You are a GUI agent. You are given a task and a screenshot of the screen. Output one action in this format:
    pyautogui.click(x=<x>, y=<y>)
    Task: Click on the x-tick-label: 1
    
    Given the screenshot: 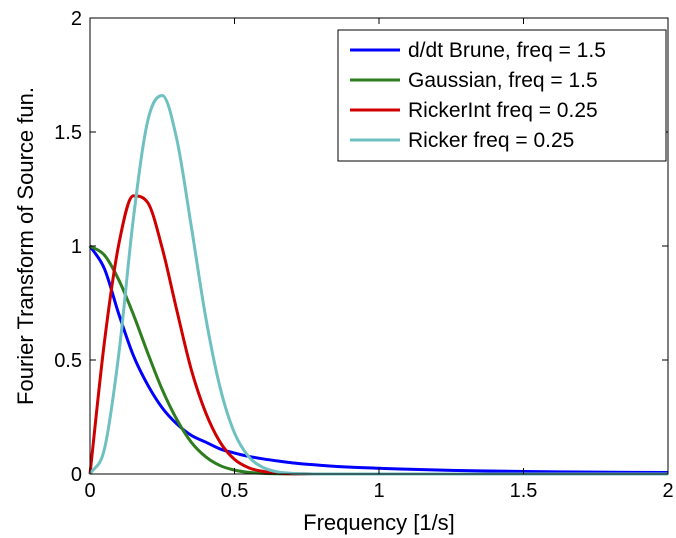 What is the action you would take?
    pyautogui.click(x=378, y=491)
    